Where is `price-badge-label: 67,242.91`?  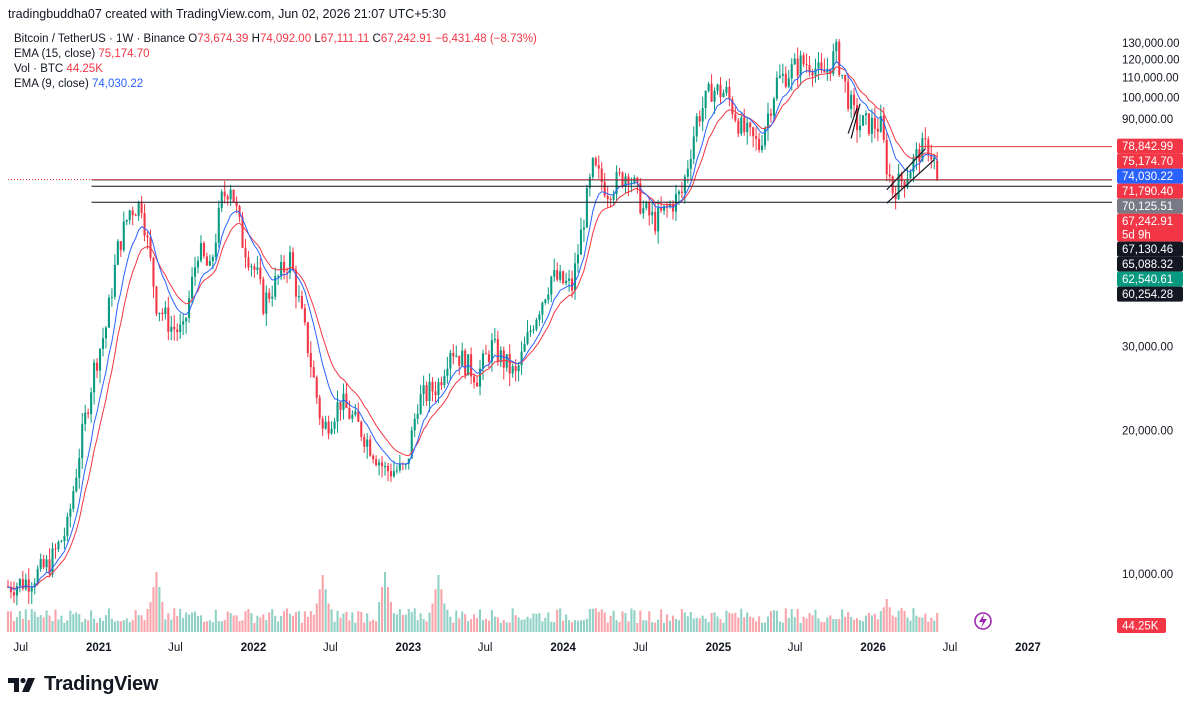 price-badge-label: 67,242.91 is located at coordinates (1147, 222).